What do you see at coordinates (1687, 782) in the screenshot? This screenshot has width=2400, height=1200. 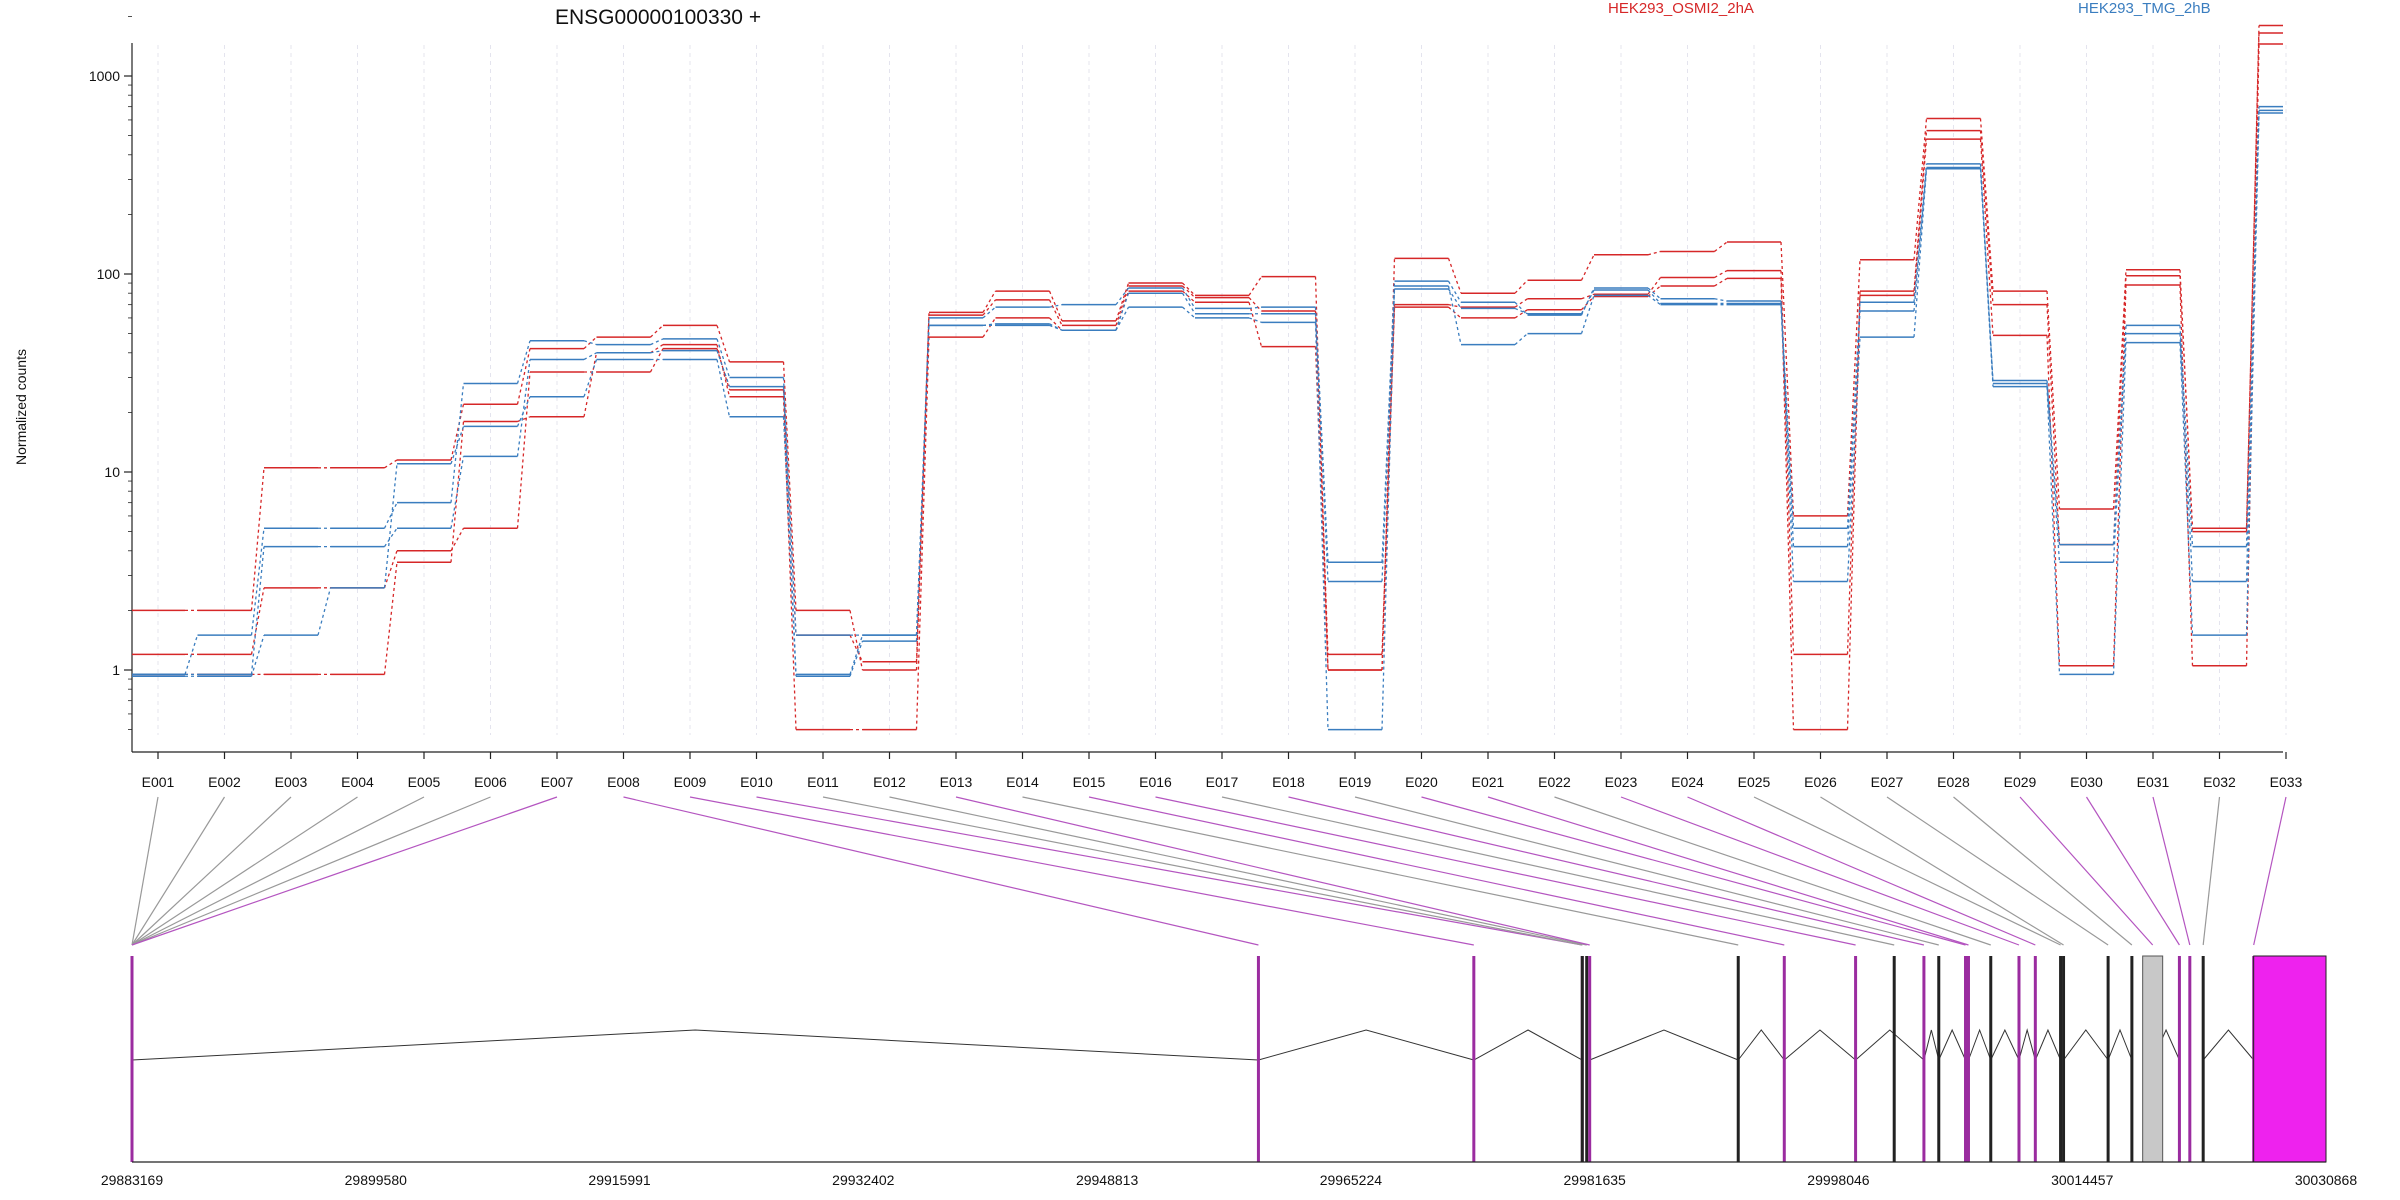 I see `x-tick-label: E024` at bounding box center [1687, 782].